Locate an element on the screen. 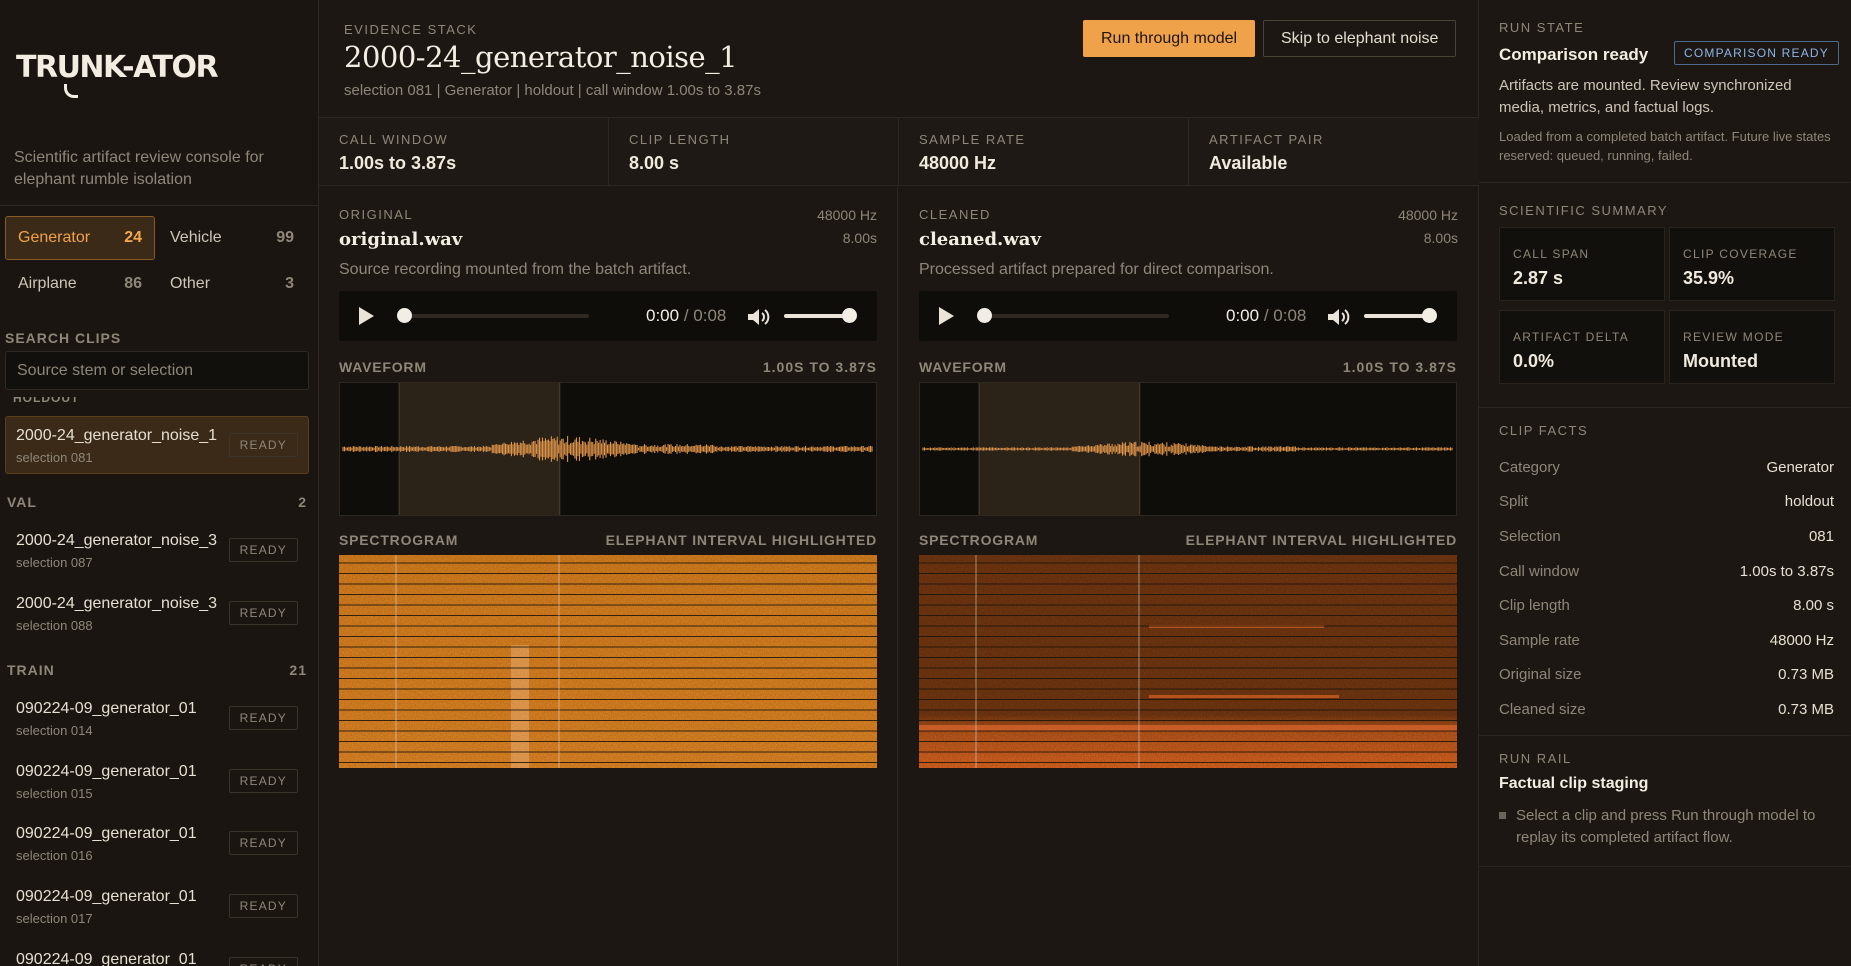 The width and height of the screenshot is (1851, 966). fact-value: 081 is located at coordinates (1821, 536).